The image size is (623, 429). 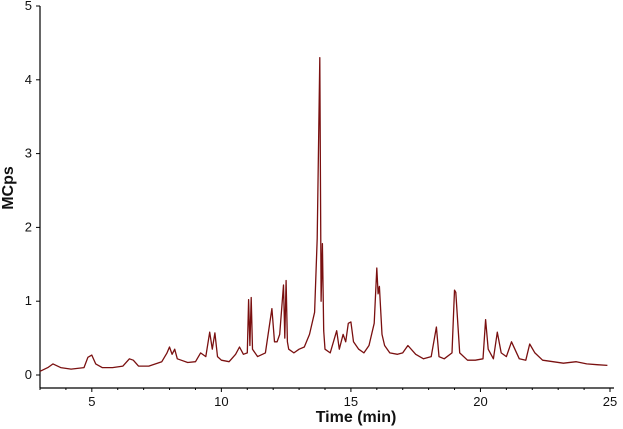 I want to click on x-tick-label: 20, so click(x=480, y=401).